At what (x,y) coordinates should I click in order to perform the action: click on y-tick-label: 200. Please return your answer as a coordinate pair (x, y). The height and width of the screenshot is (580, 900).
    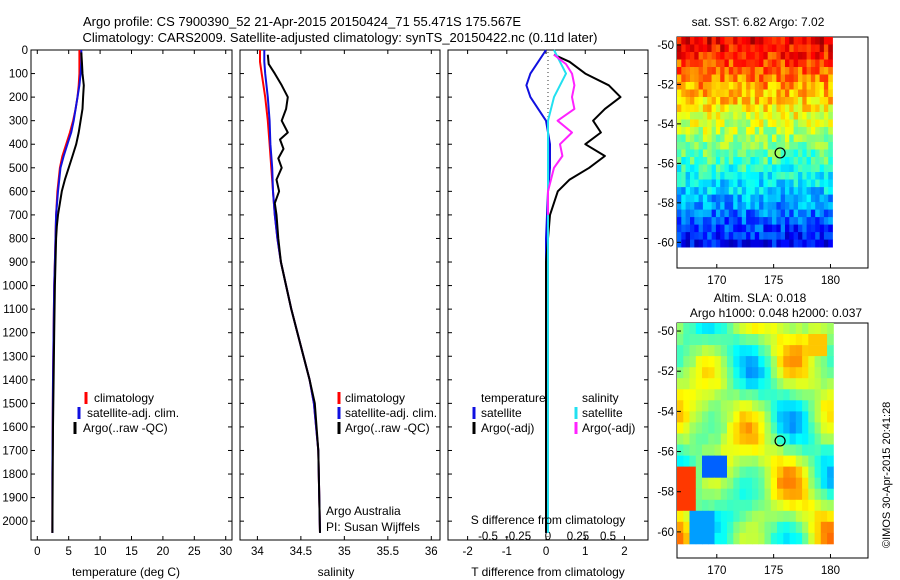
    Looking at the image, I should click on (18, 98).